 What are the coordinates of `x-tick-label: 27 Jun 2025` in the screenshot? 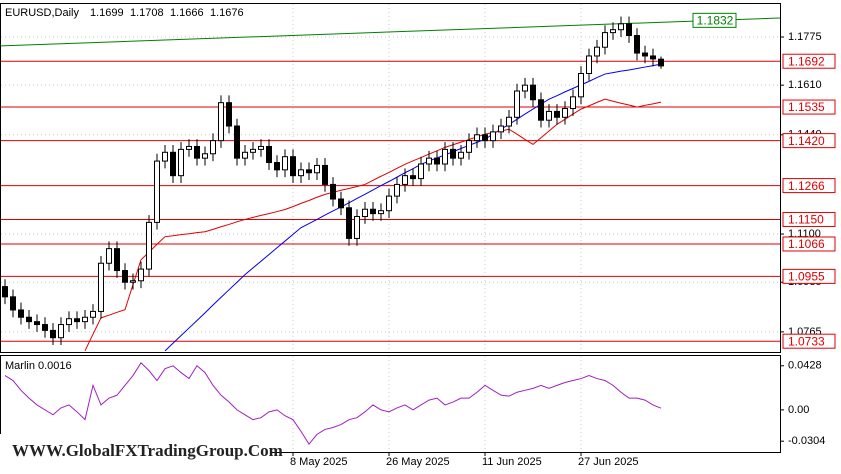 It's located at (608, 462).